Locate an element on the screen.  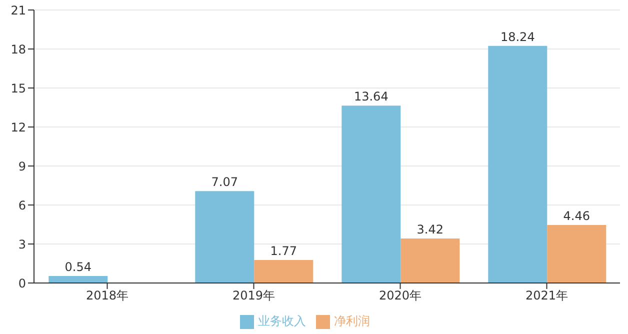
y-tick-label: 12 is located at coordinates (18, 127).